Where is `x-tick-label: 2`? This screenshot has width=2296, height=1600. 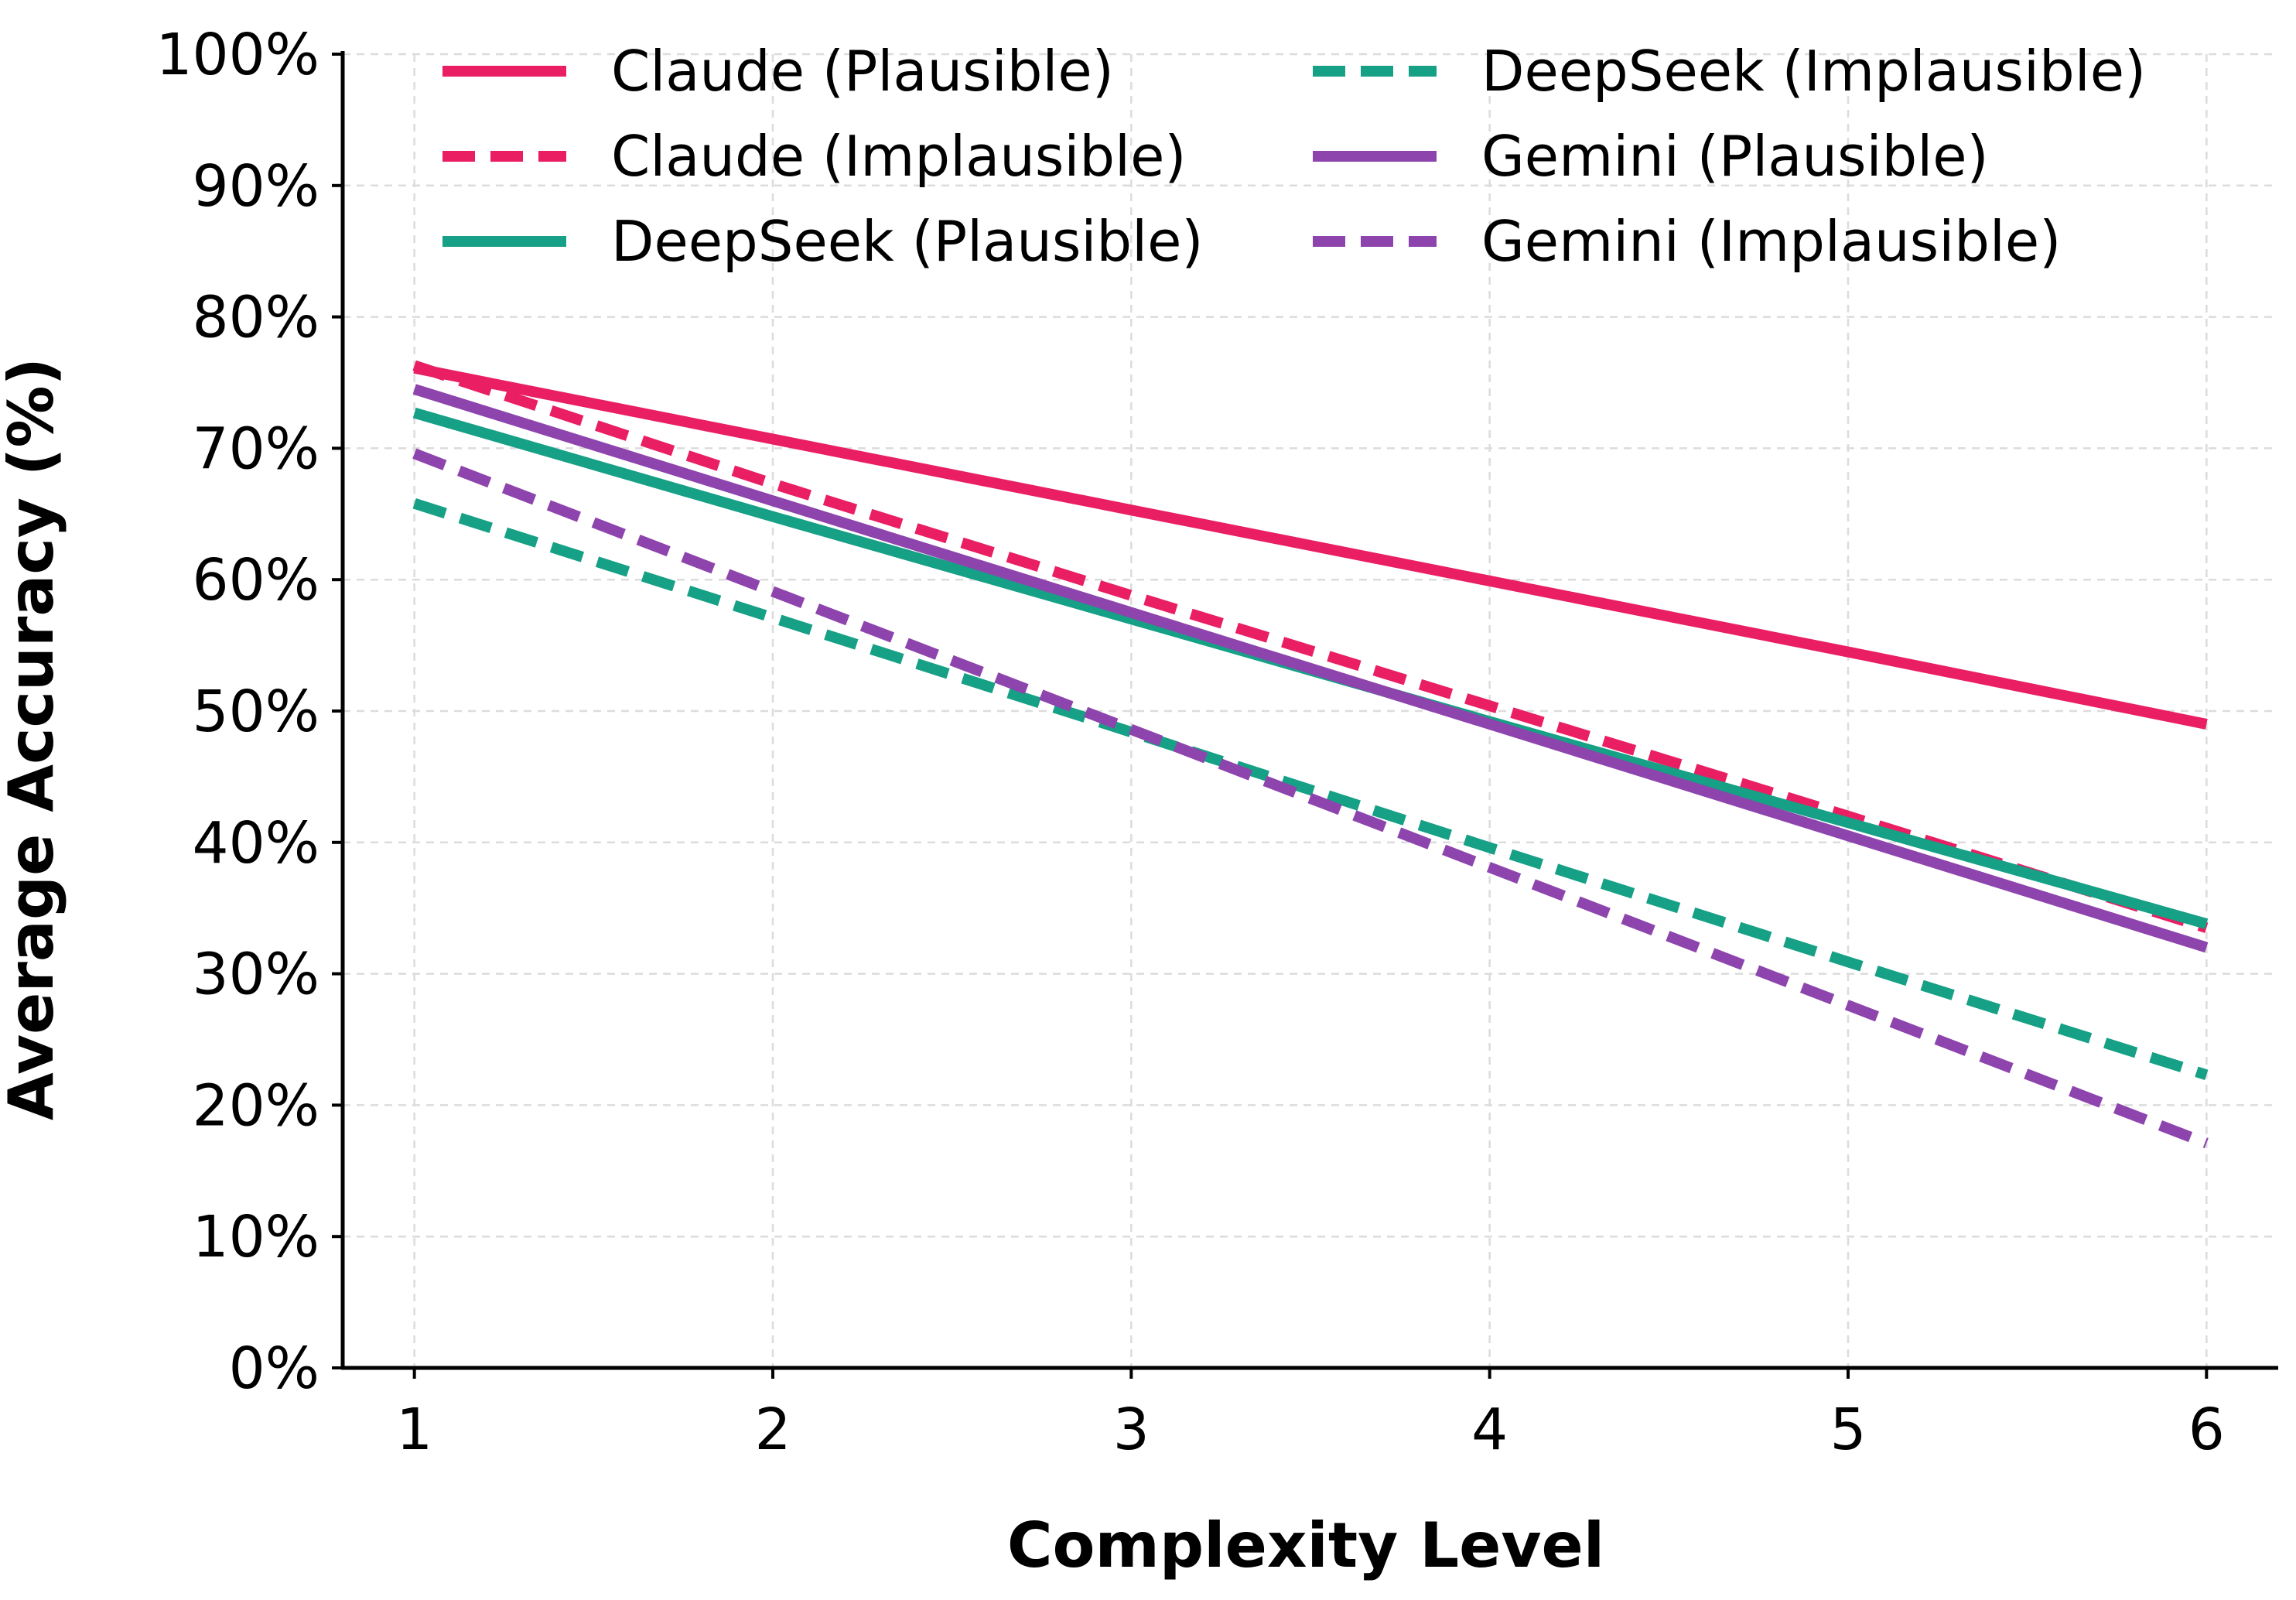 x-tick-label: 2 is located at coordinates (773, 1430).